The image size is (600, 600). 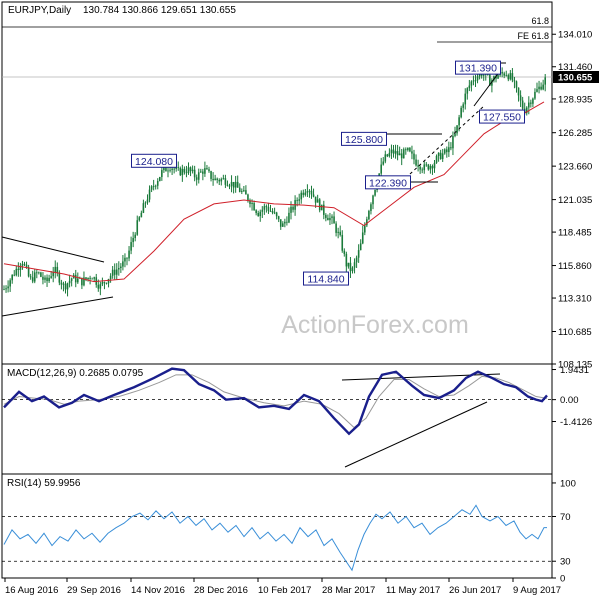 What do you see at coordinates (575, 67) in the screenshot?
I see `price-axis-label: 131.460` at bounding box center [575, 67].